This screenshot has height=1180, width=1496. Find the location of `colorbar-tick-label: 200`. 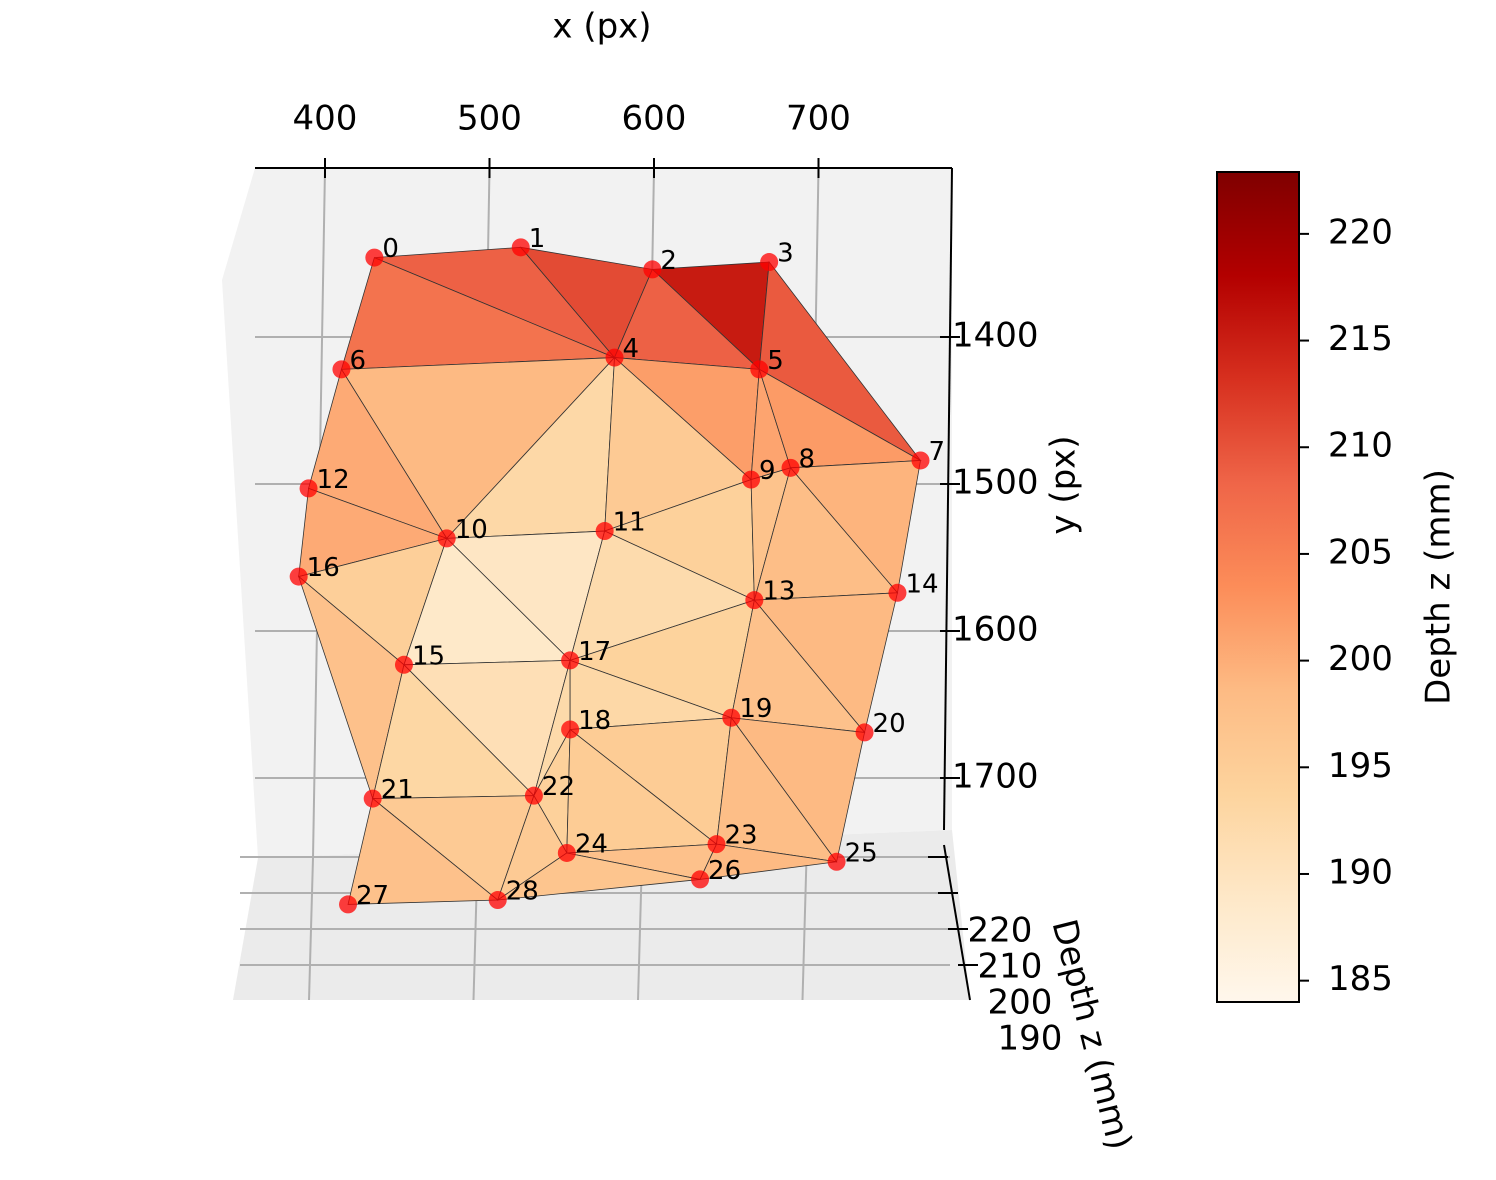

colorbar-tick-label: 200 is located at coordinates (1360, 659).